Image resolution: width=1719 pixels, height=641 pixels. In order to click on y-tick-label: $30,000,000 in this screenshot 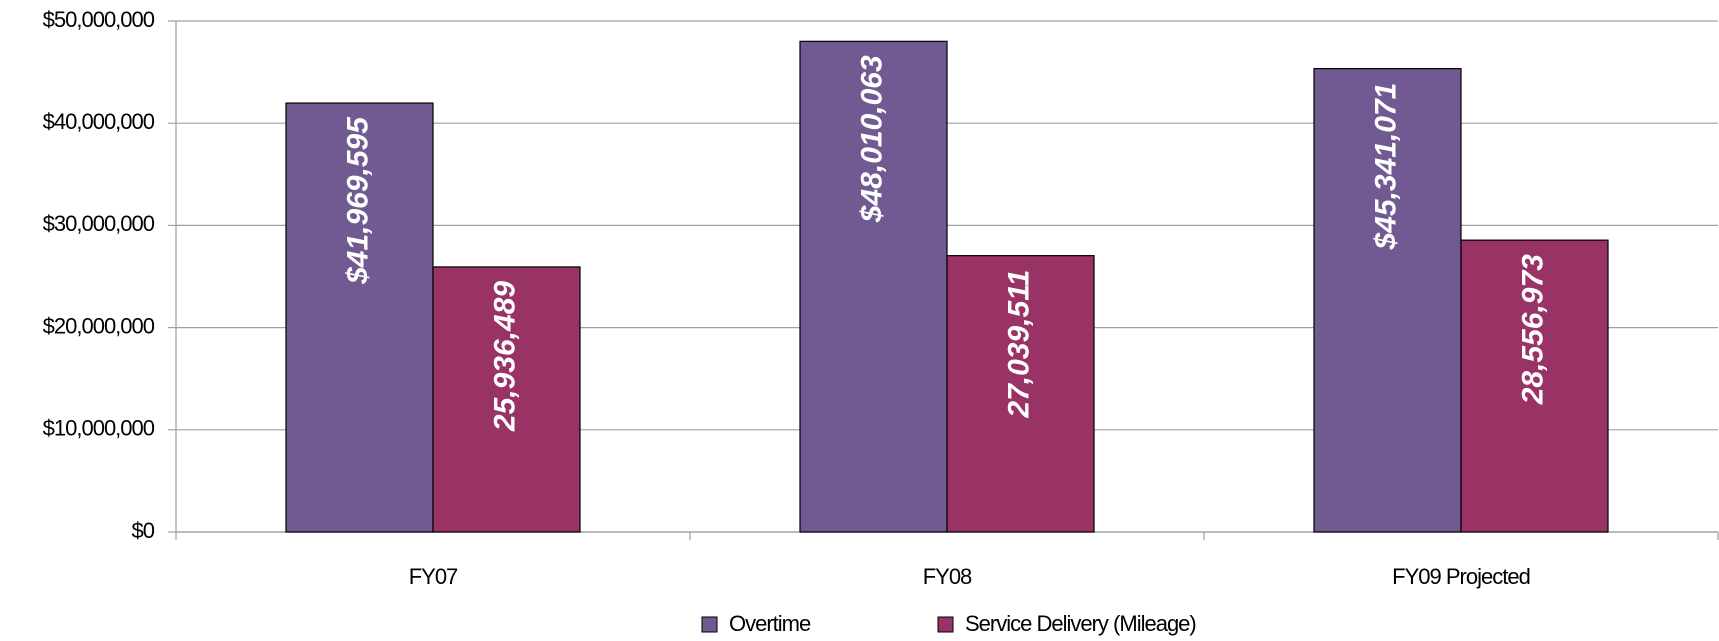, I will do `click(99, 223)`.